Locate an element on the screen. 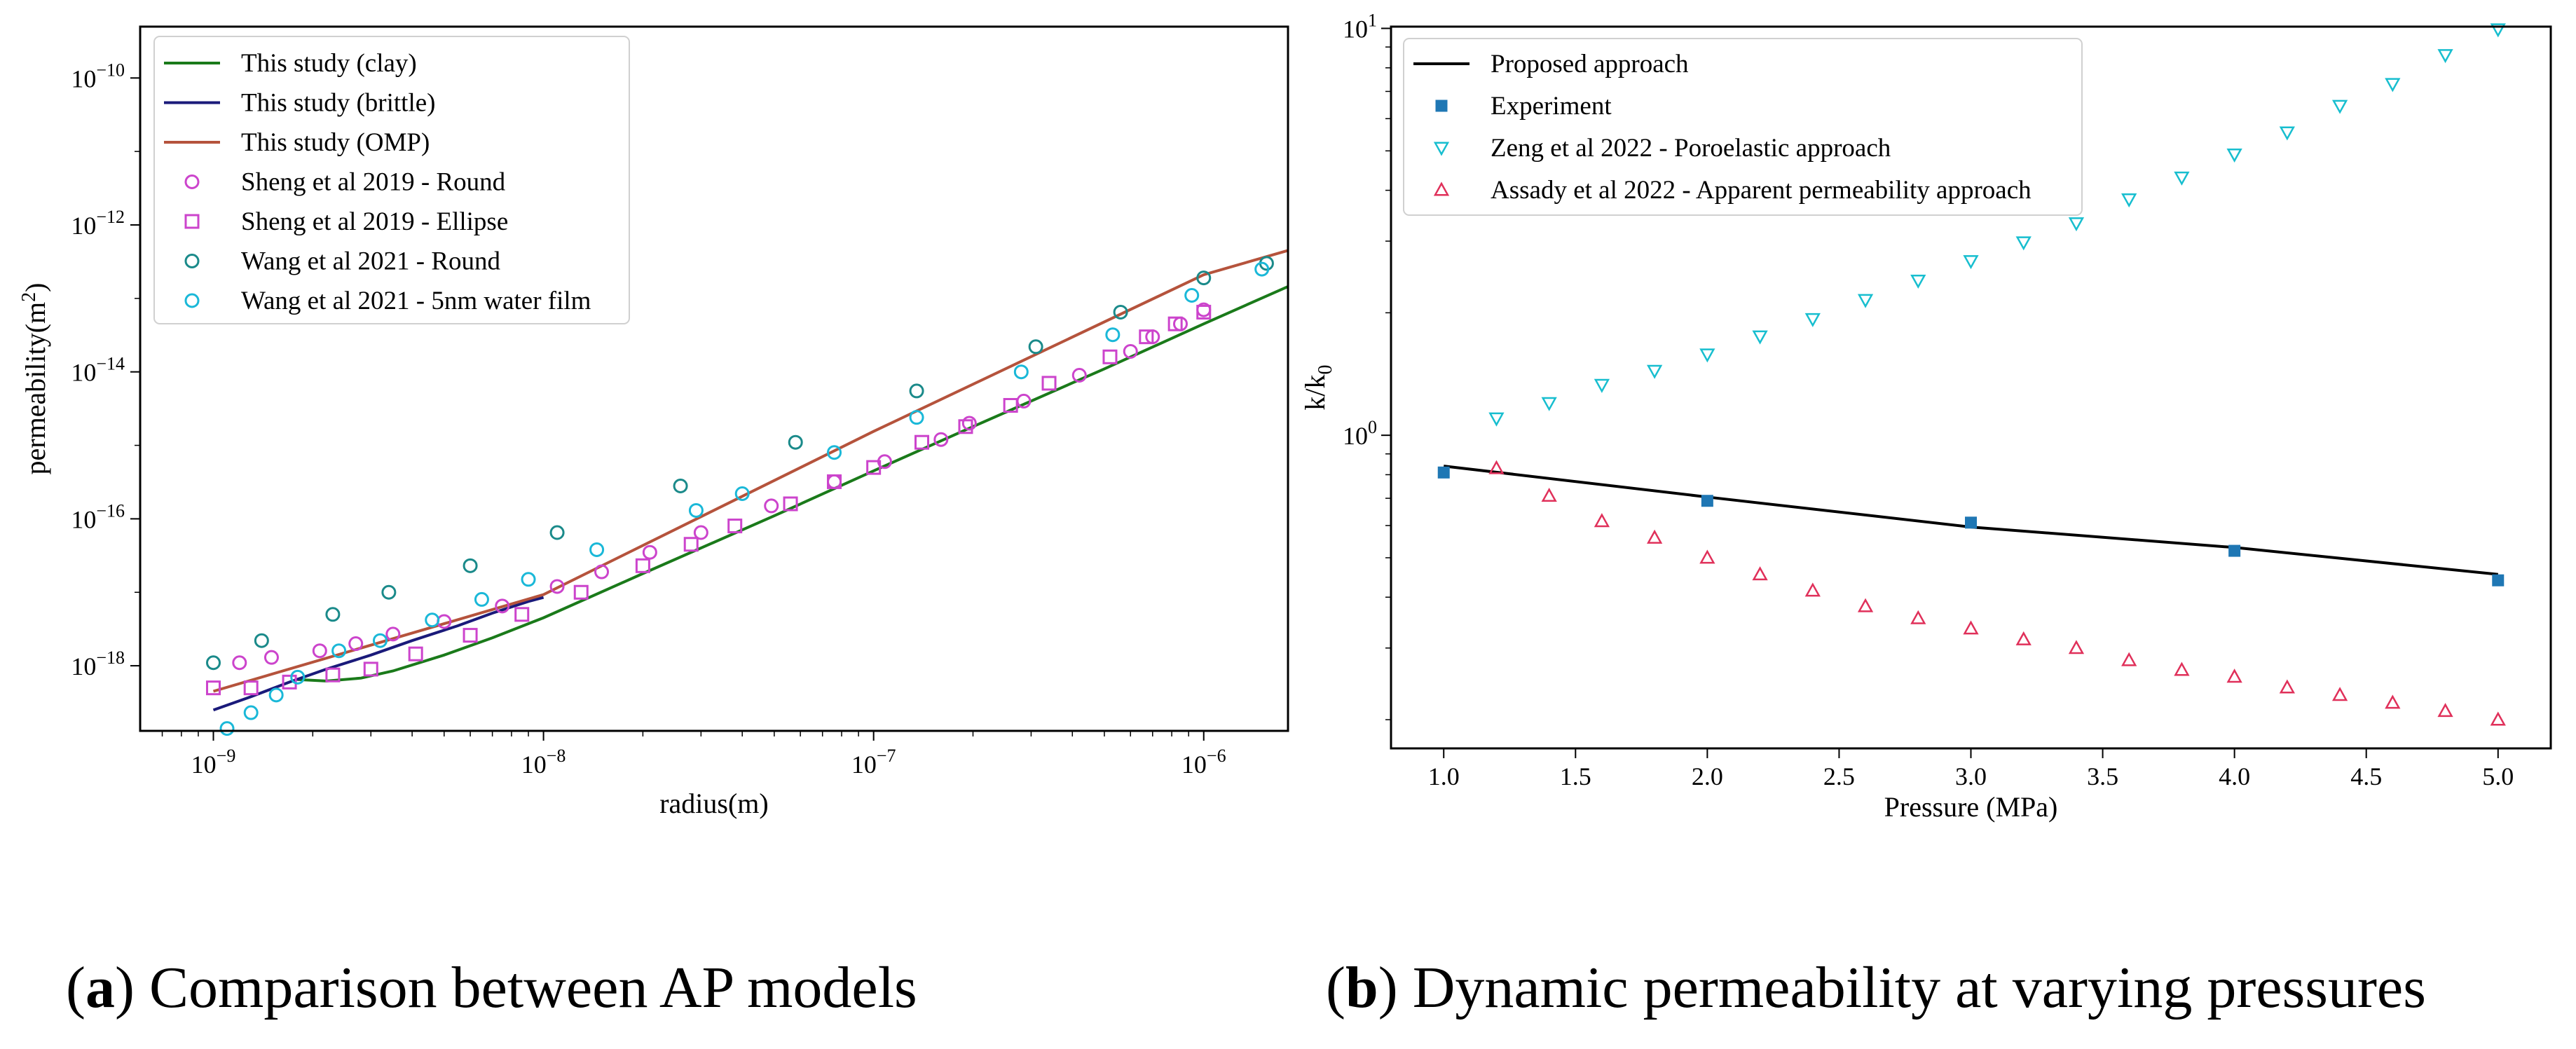  x-axis-label: Pressure (MPa) is located at coordinates (1971, 807).